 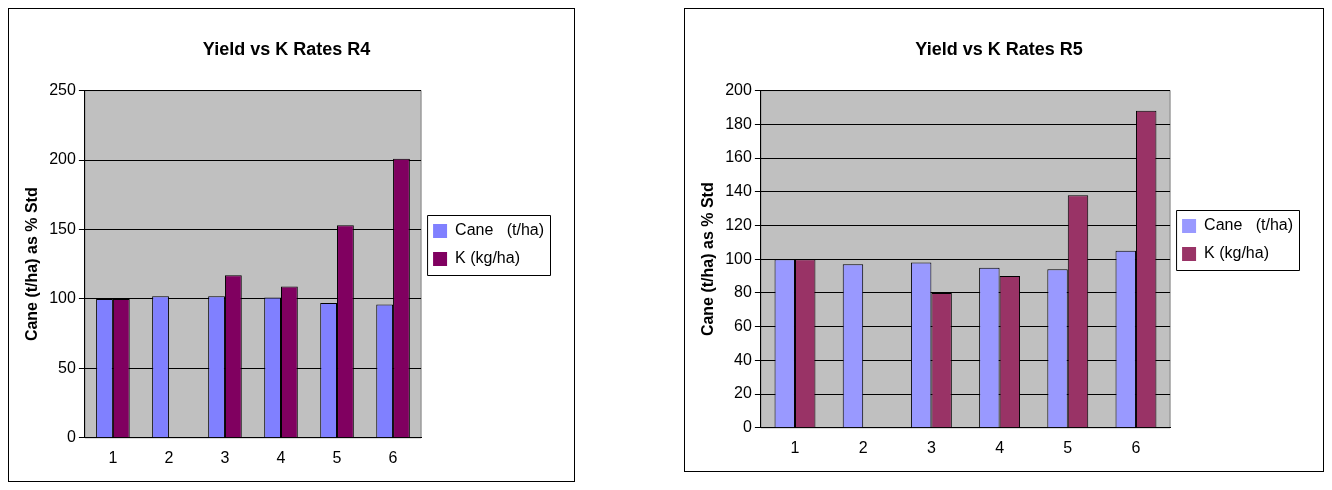 What do you see at coordinates (738, 157) in the screenshot?
I see `y-tick-label: 160` at bounding box center [738, 157].